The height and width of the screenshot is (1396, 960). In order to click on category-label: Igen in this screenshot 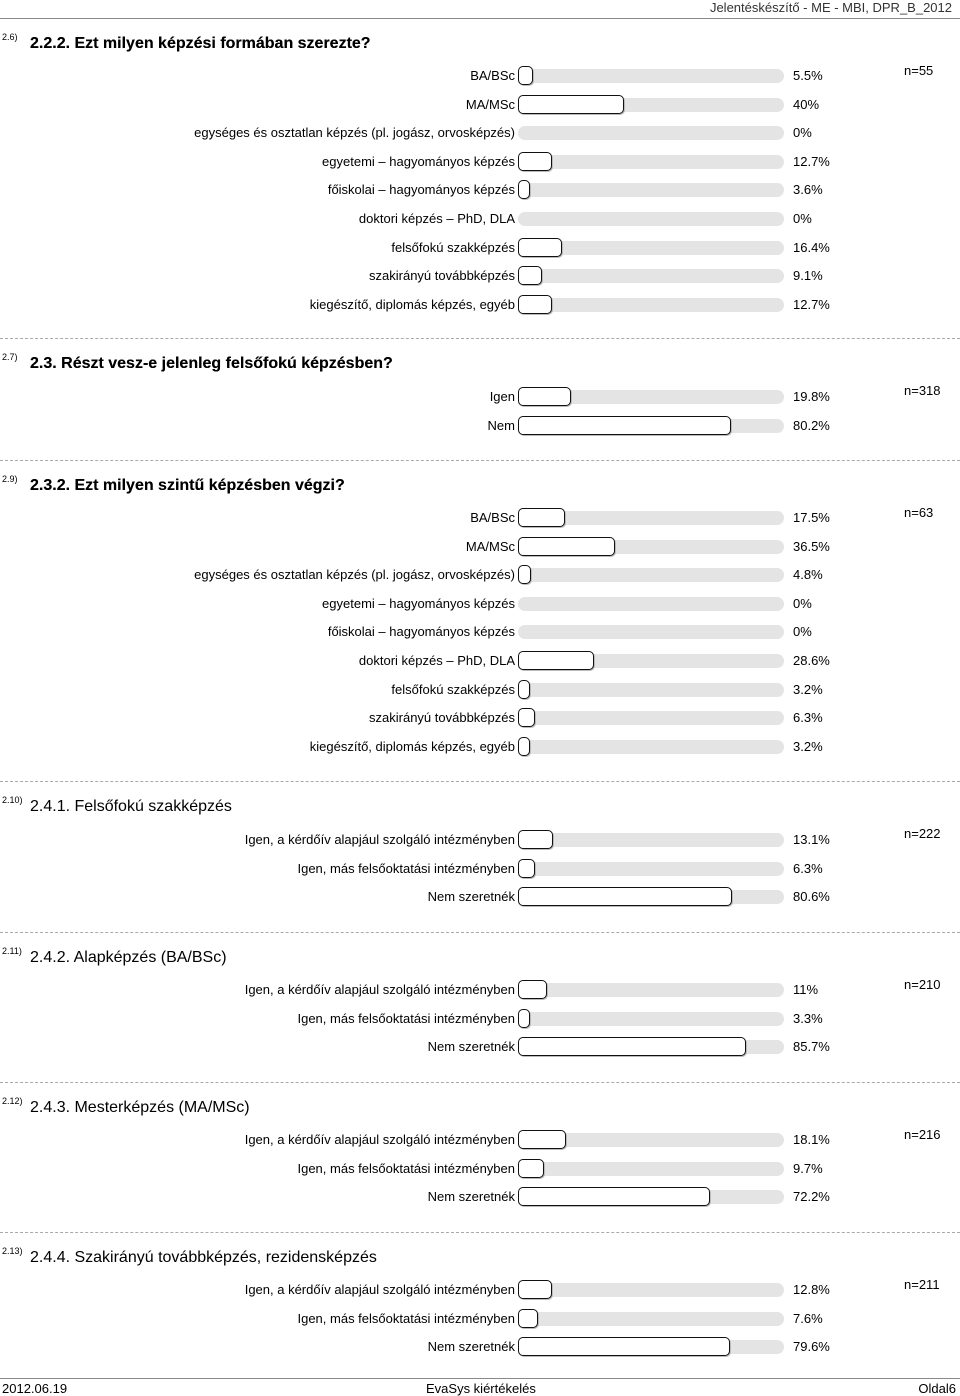, I will do `click(502, 396)`.